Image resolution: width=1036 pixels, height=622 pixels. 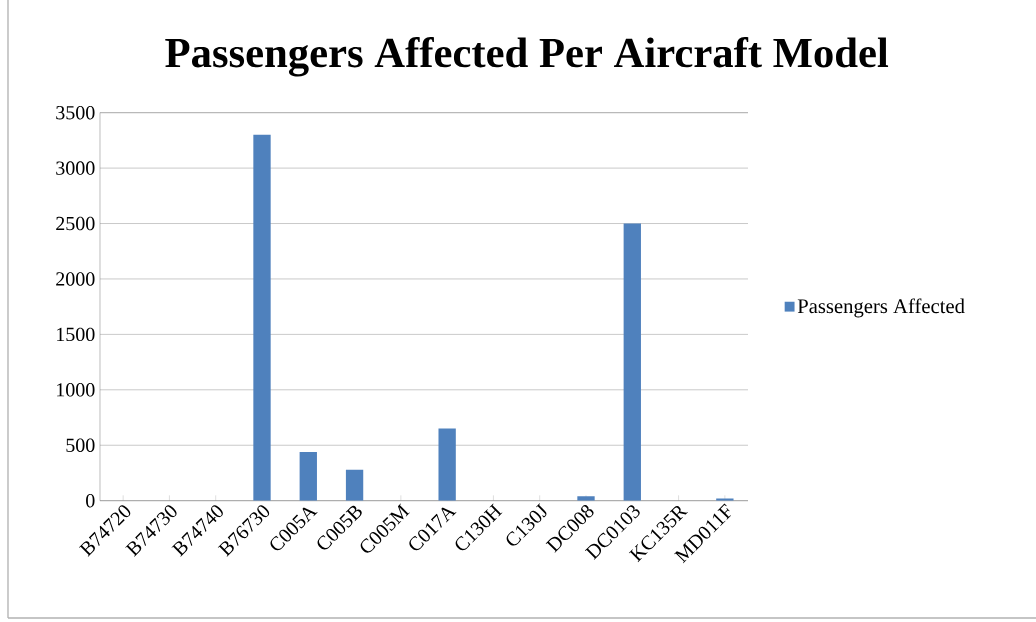 What do you see at coordinates (80, 445) in the screenshot?
I see `y-tick-label: 500` at bounding box center [80, 445].